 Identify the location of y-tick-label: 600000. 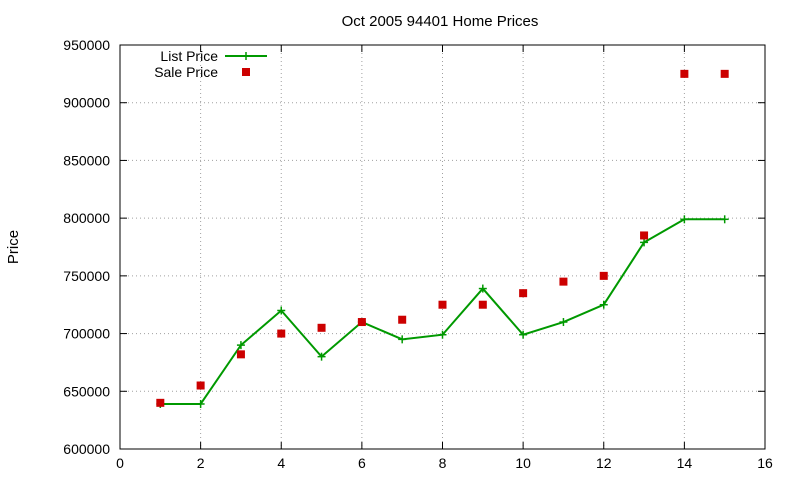
(86, 449).